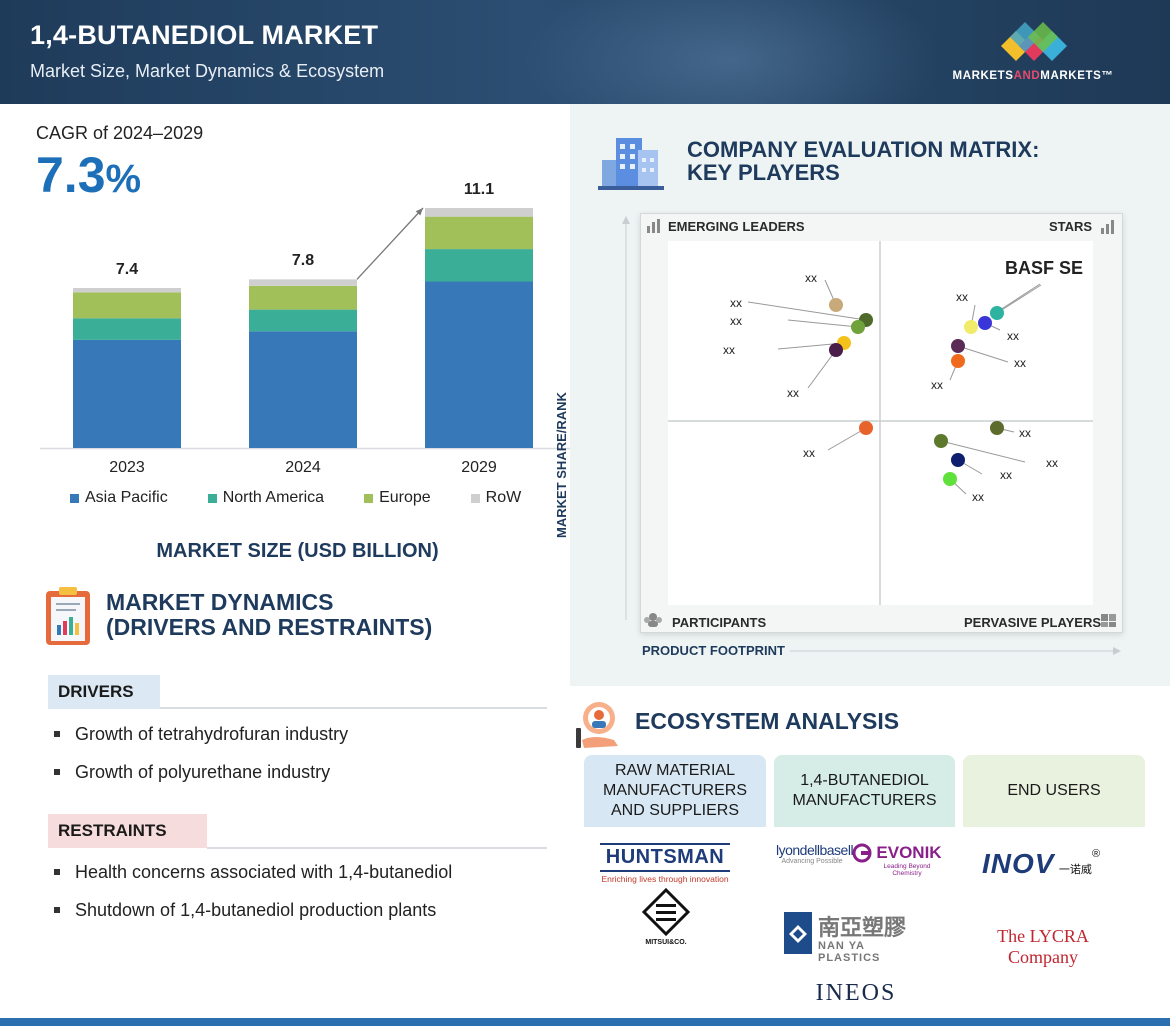 Image resolution: width=1170 pixels, height=1026 pixels. I want to click on mitsui-emblem-icon, so click(666, 912).